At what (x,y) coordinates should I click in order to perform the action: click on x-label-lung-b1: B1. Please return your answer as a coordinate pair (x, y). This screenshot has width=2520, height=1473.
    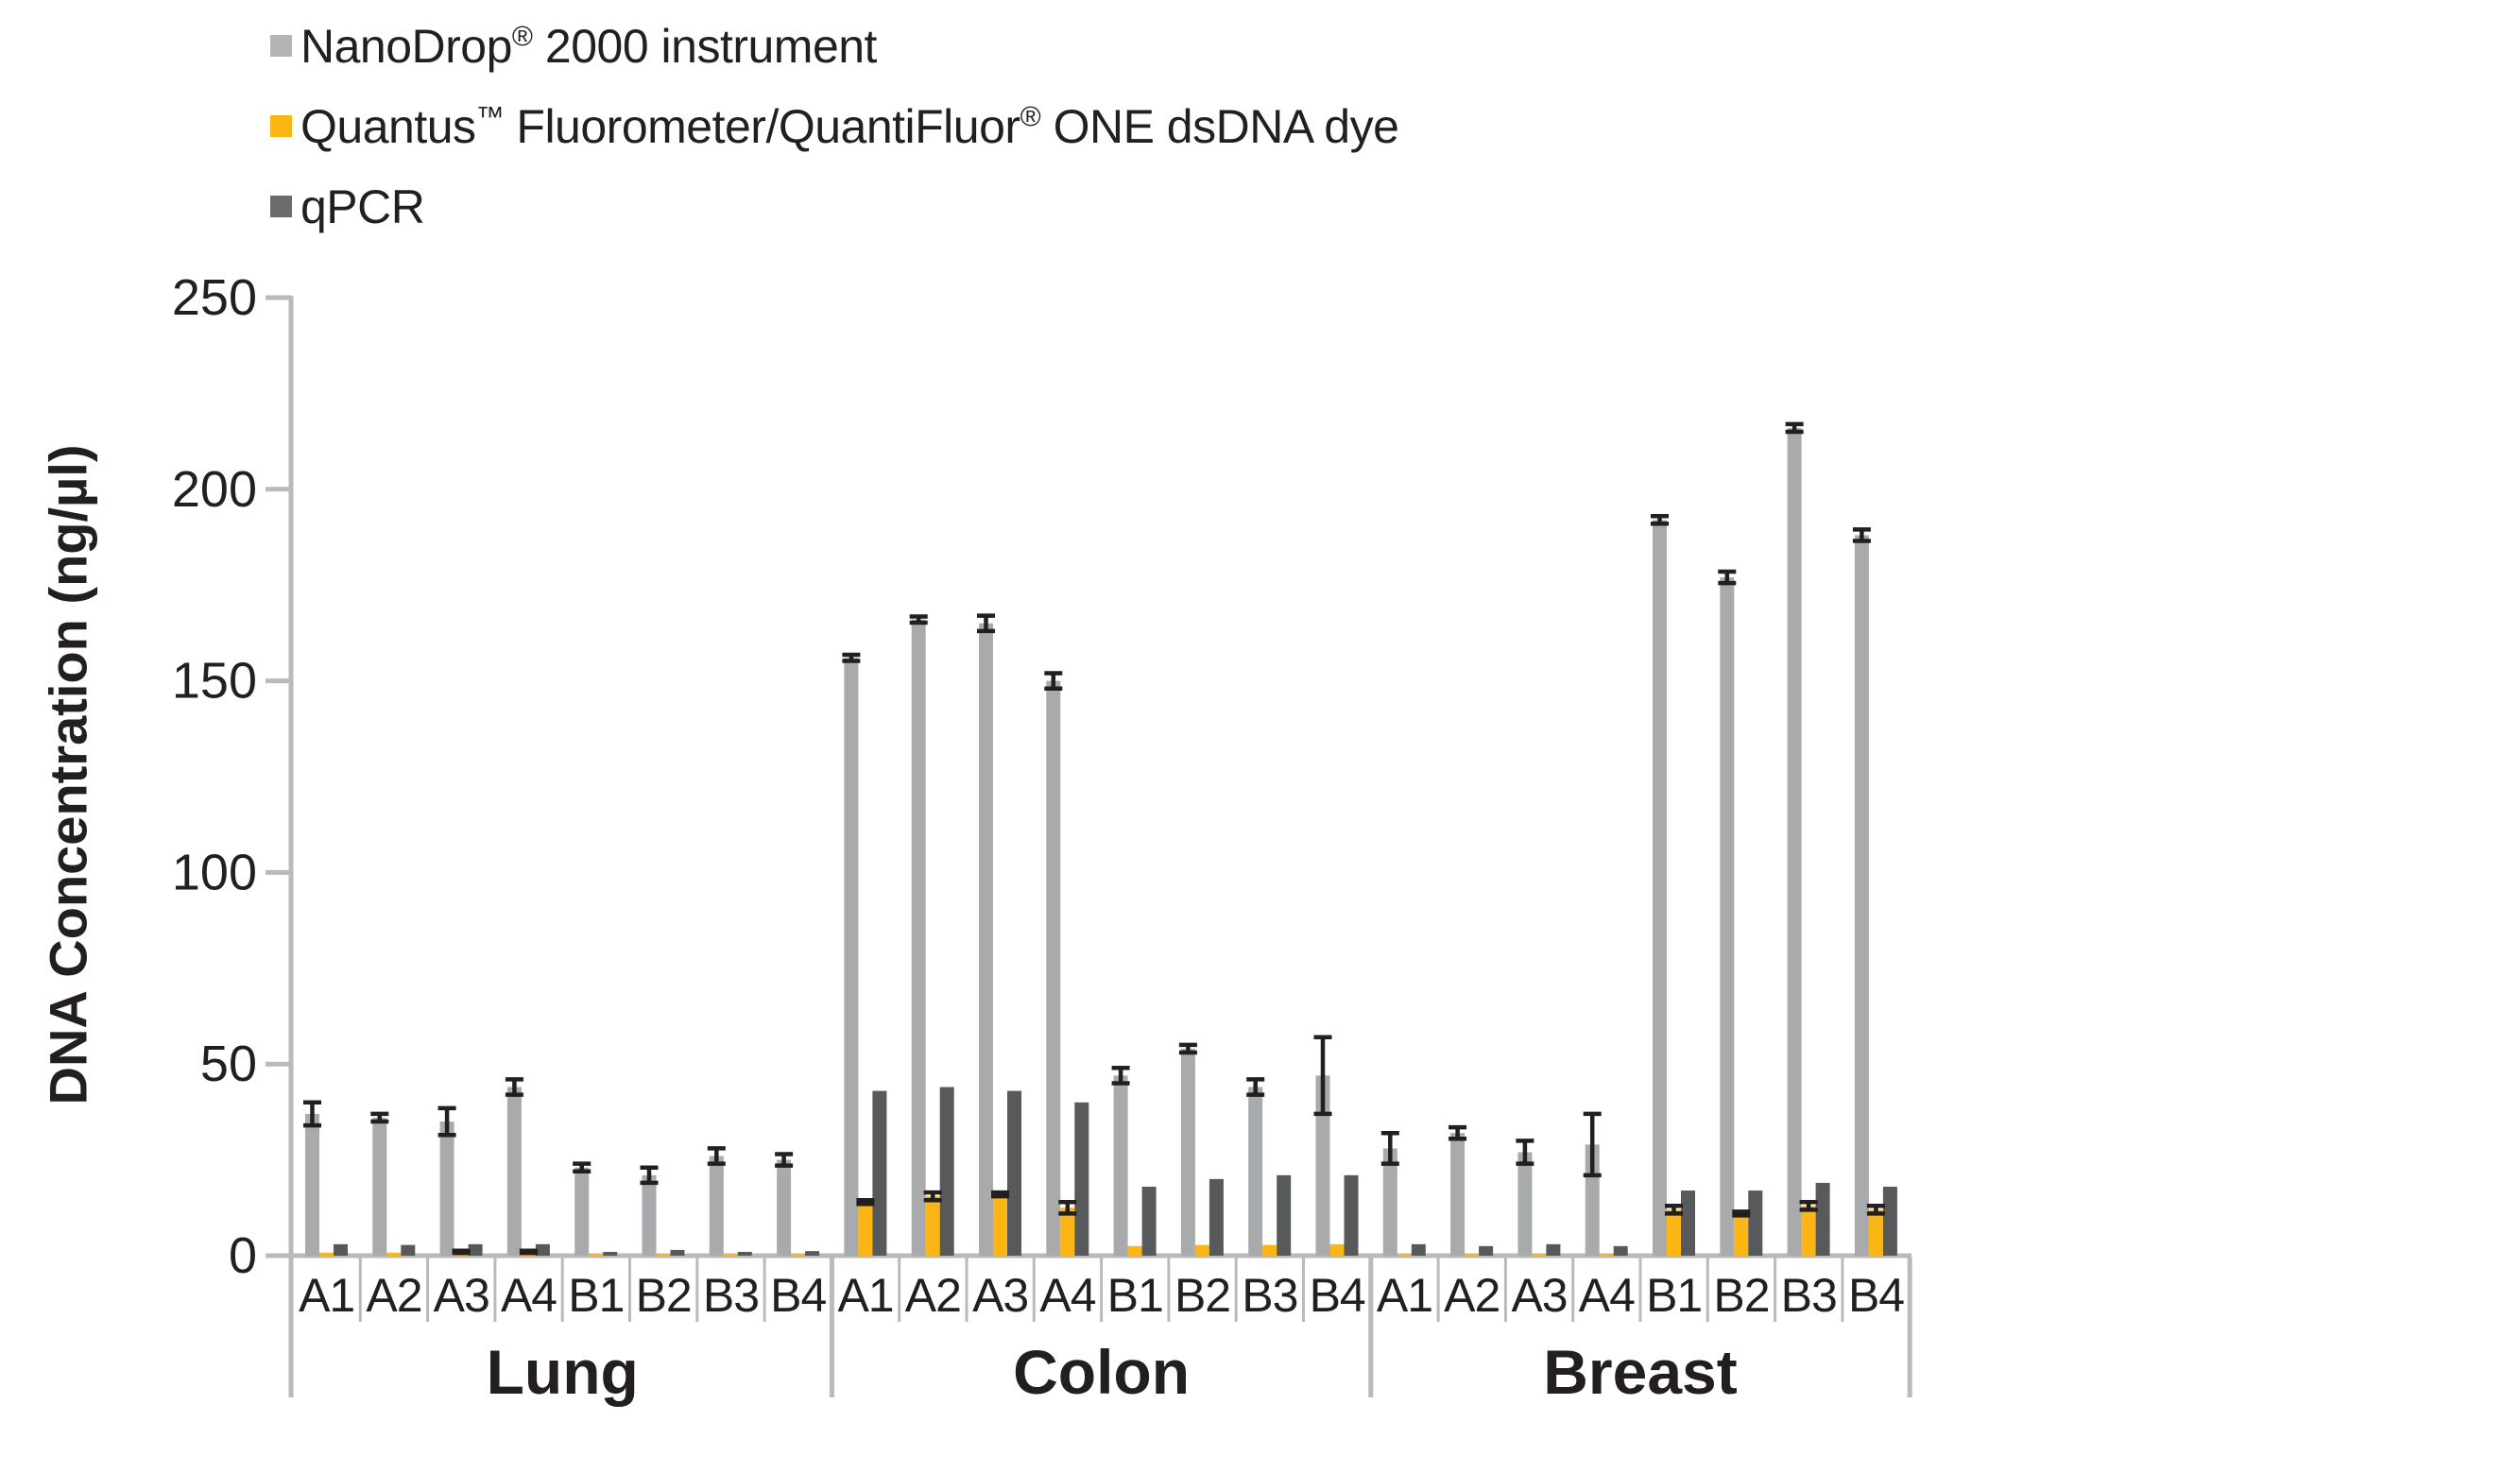
    Looking at the image, I should click on (596, 1295).